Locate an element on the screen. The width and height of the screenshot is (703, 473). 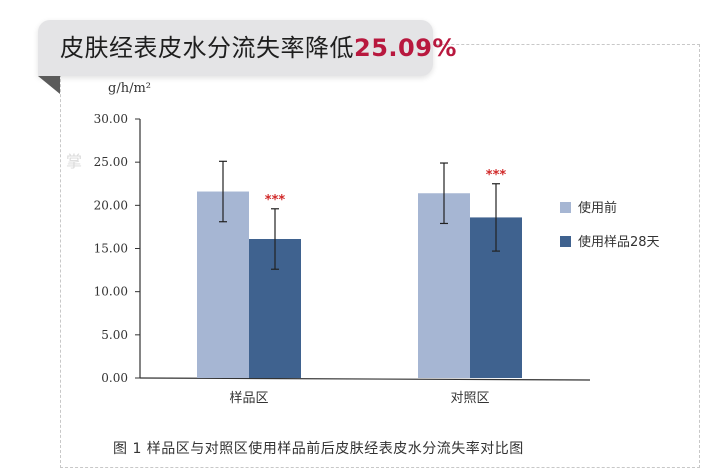
banner-highlight: 25.09% is located at coordinates (405, 48).